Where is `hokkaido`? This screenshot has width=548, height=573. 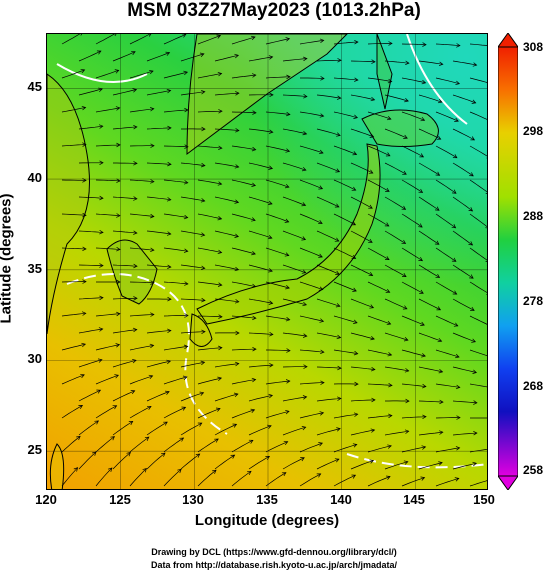 hokkaido is located at coordinates (400, 128).